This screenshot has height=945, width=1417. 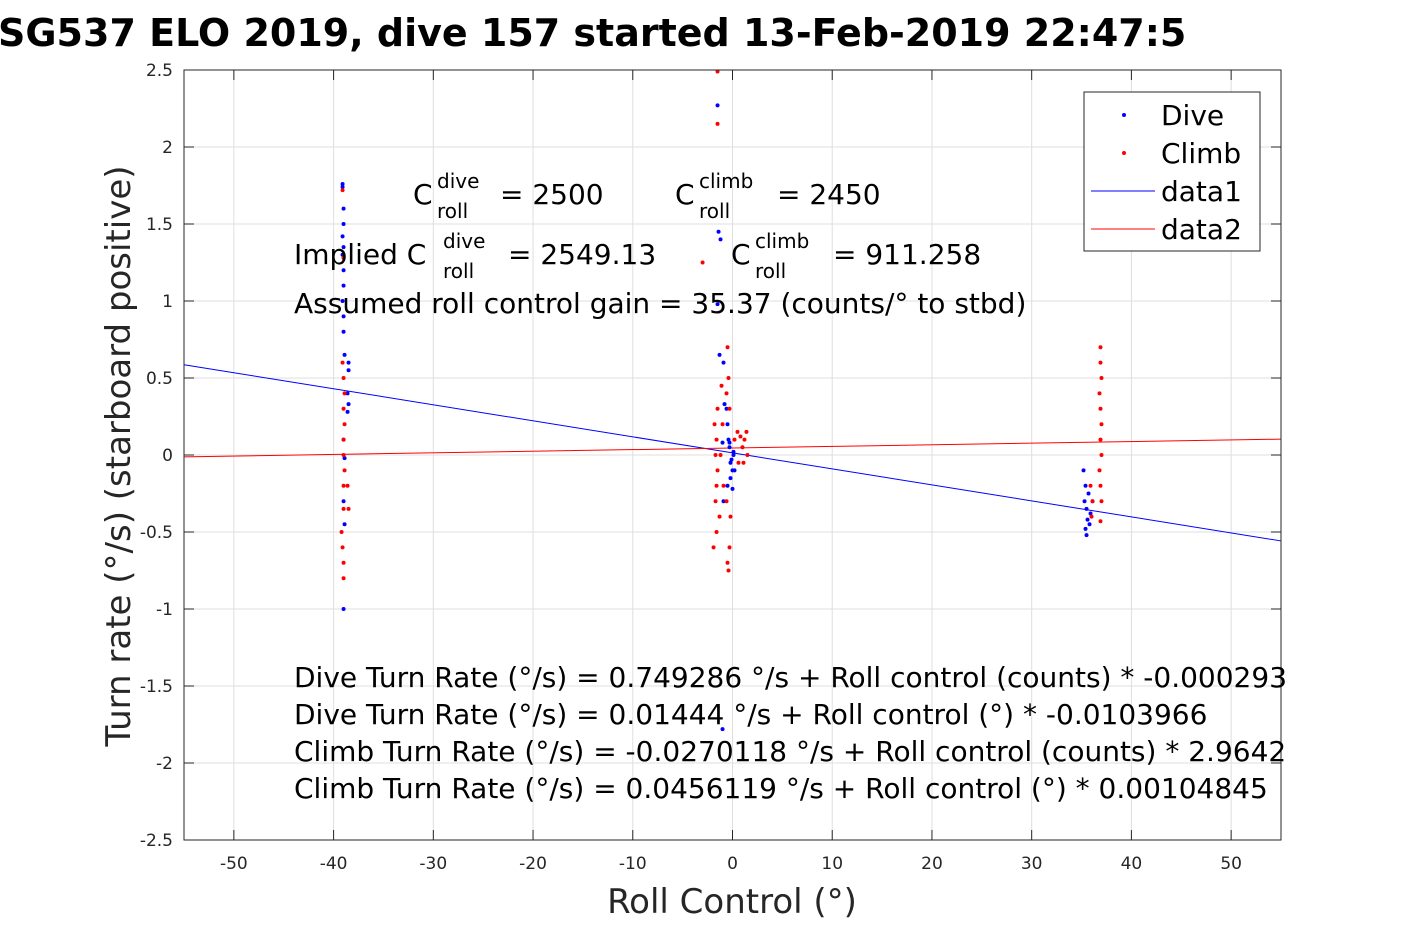 What do you see at coordinates (167, 148) in the screenshot?
I see `y-tick-label: 2` at bounding box center [167, 148].